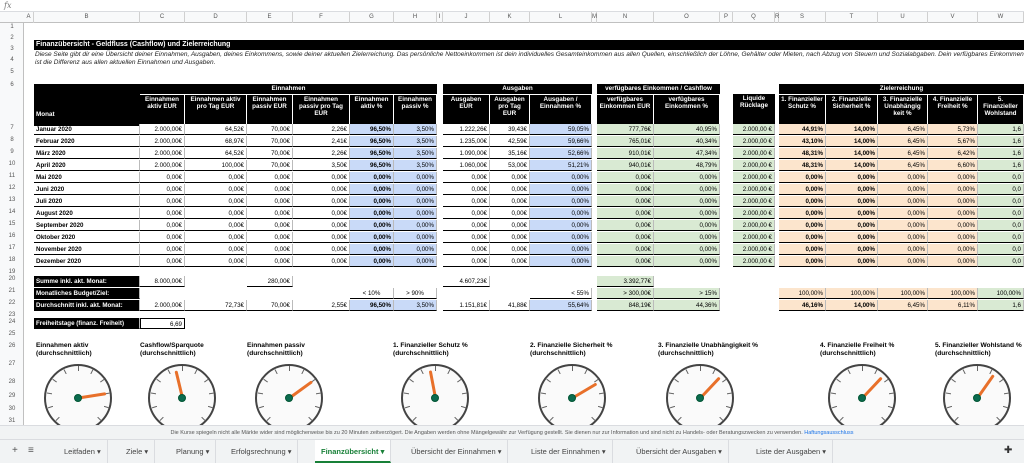 This screenshot has height=463, width=1024. I want to click on sum-verfuegbar: 3.392,77€, so click(625, 281).